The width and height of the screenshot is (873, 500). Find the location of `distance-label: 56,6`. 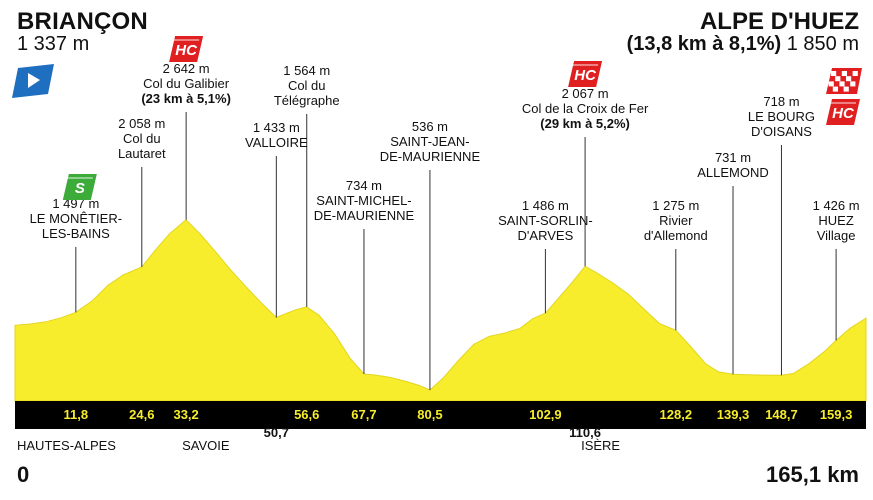

distance-label: 56,6 is located at coordinates (306, 414).